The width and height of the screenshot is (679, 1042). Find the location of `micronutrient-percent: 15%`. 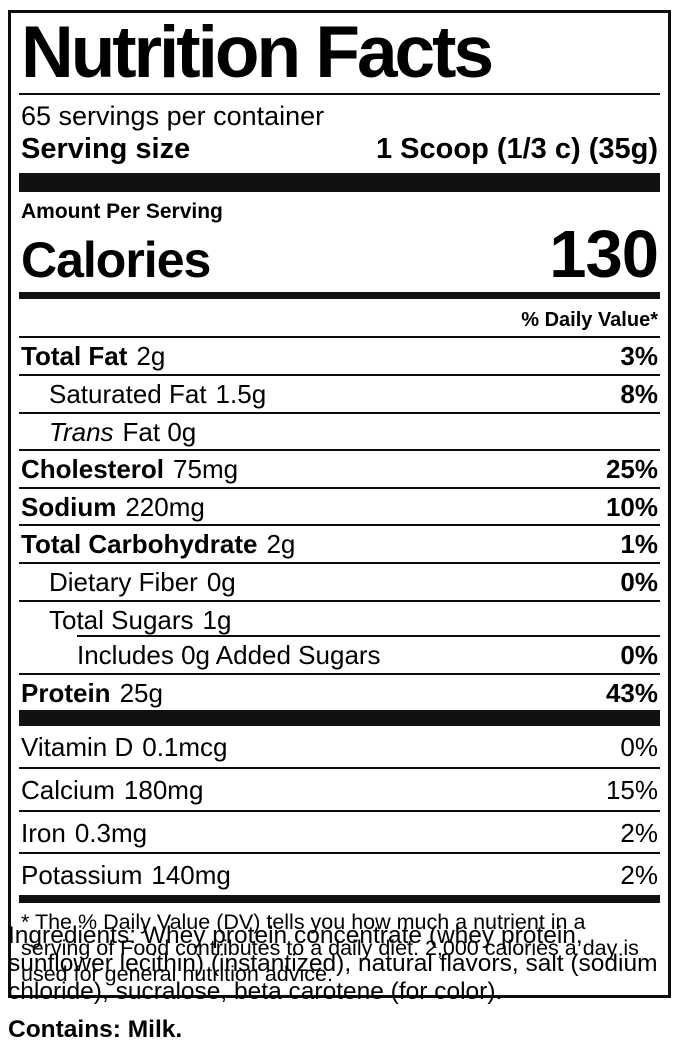

micronutrient-percent: 15% is located at coordinates (631, 790).